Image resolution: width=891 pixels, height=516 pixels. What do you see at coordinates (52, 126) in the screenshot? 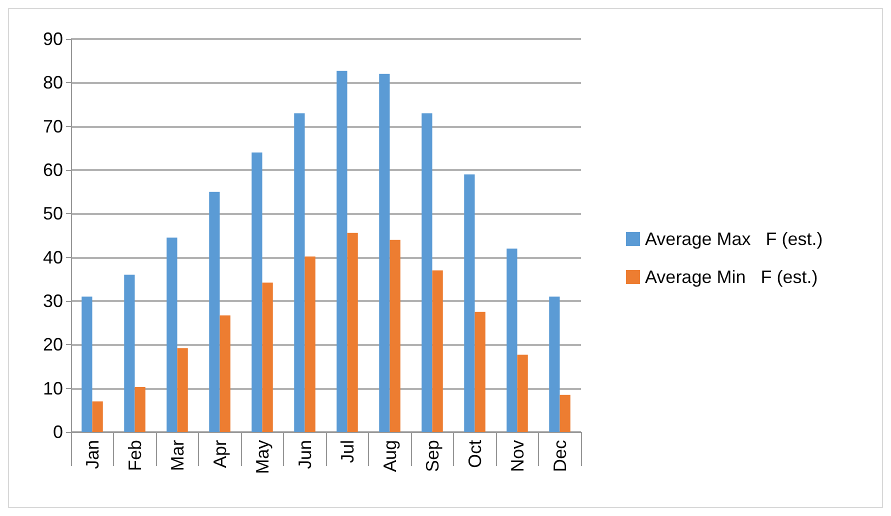
I see `y-tick-label: 70` at bounding box center [52, 126].